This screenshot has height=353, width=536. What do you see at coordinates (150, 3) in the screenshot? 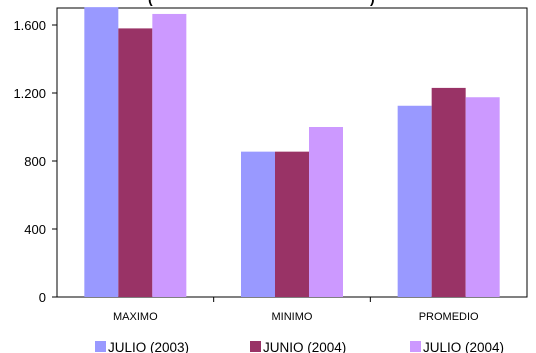
I see `title-fragment-left: (` at bounding box center [150, 3].